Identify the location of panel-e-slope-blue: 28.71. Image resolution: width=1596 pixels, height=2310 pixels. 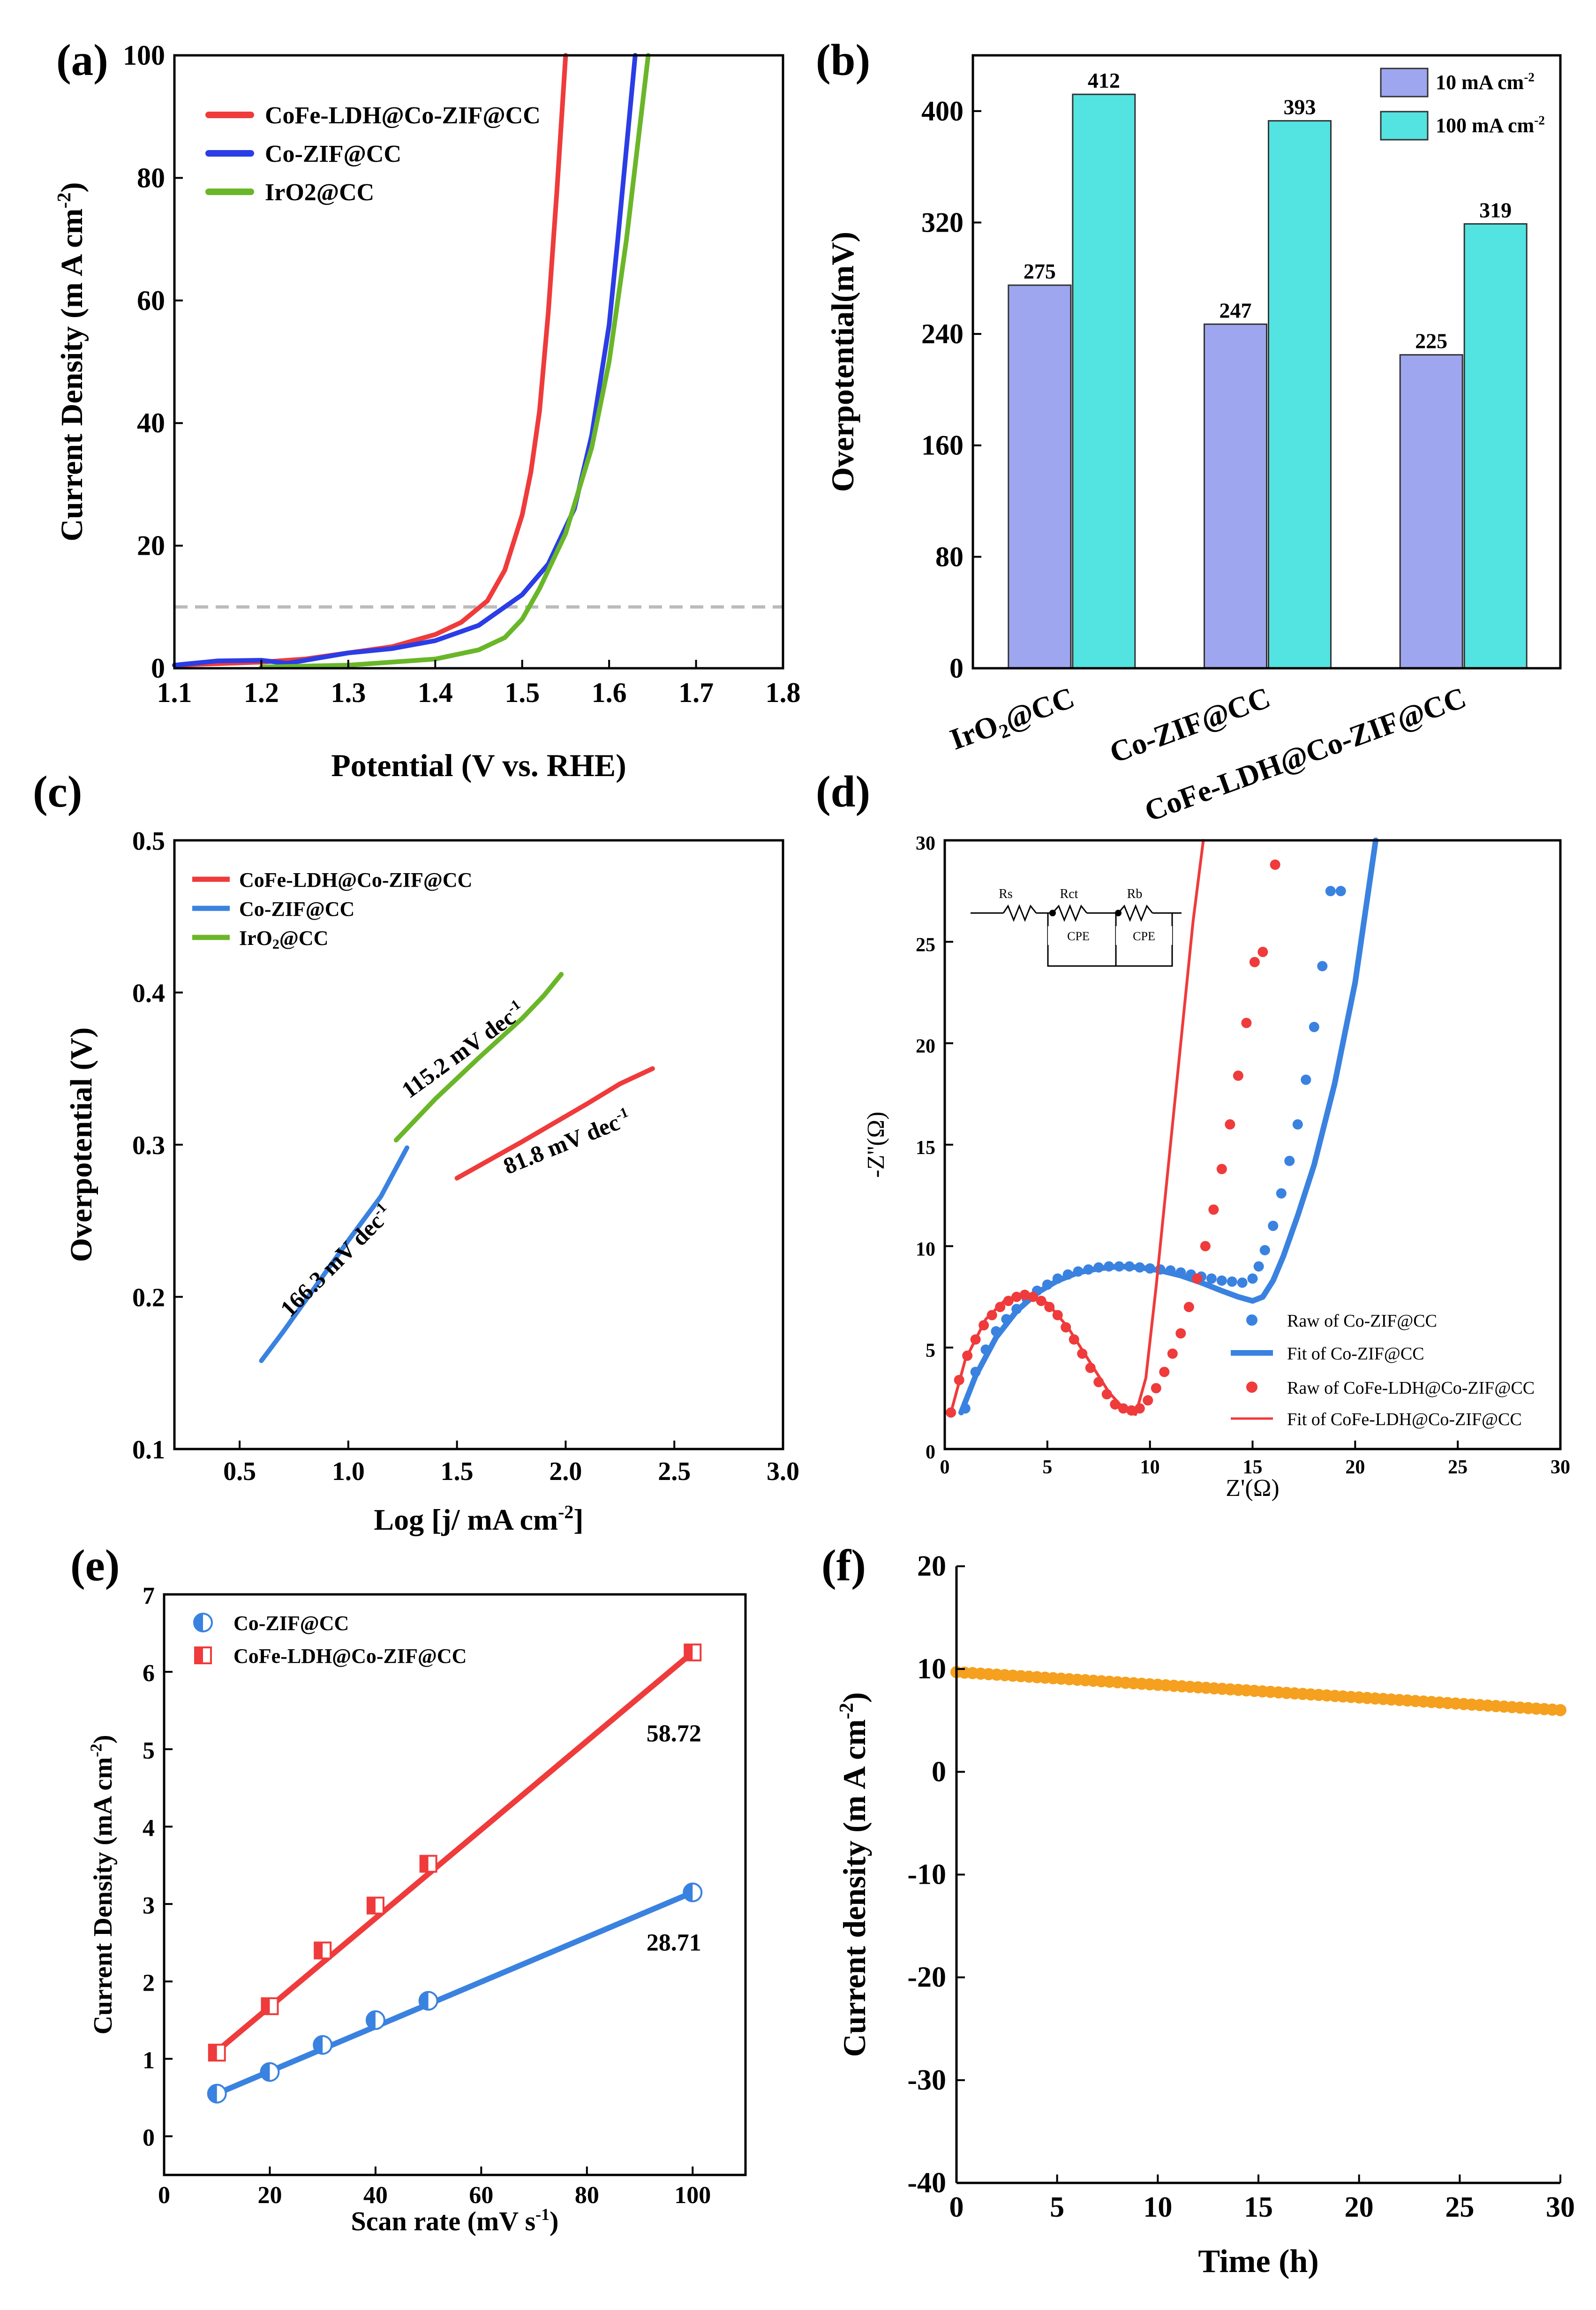
(674, 1942).